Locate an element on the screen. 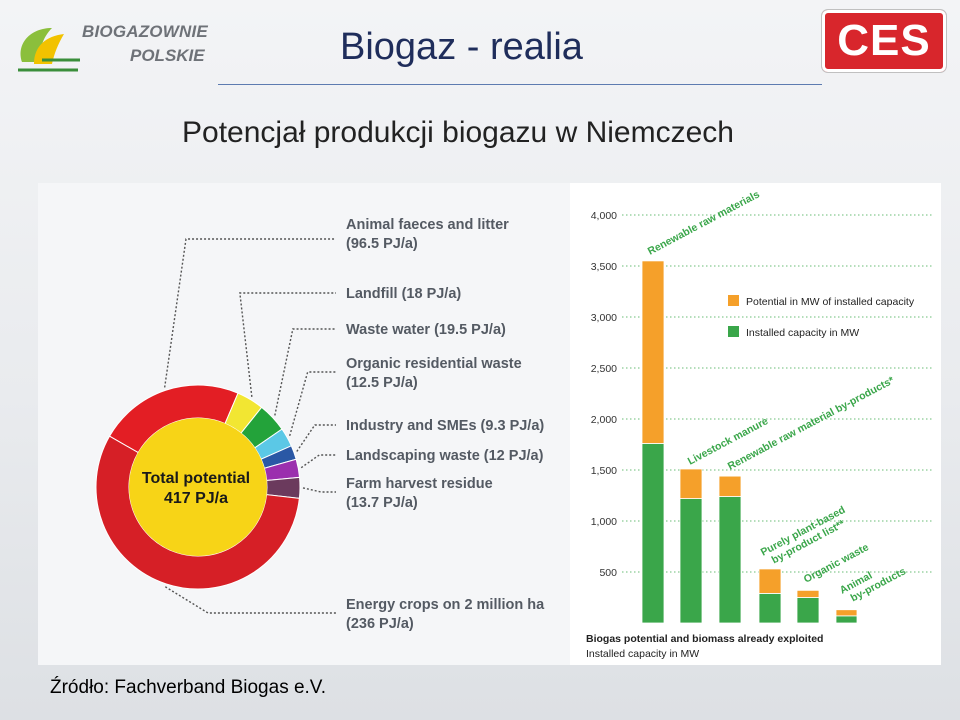 The height and width of the screenshot is (720, 960). y-tick-label: 1,000 is located at coordinates (604, 522).